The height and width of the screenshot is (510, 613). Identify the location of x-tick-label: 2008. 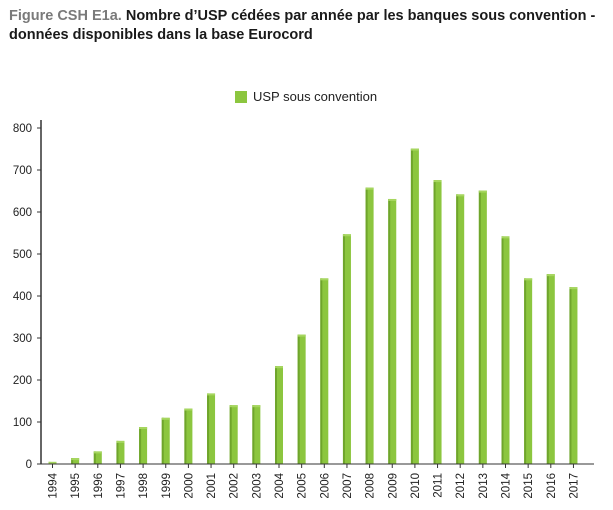
(371, 486).